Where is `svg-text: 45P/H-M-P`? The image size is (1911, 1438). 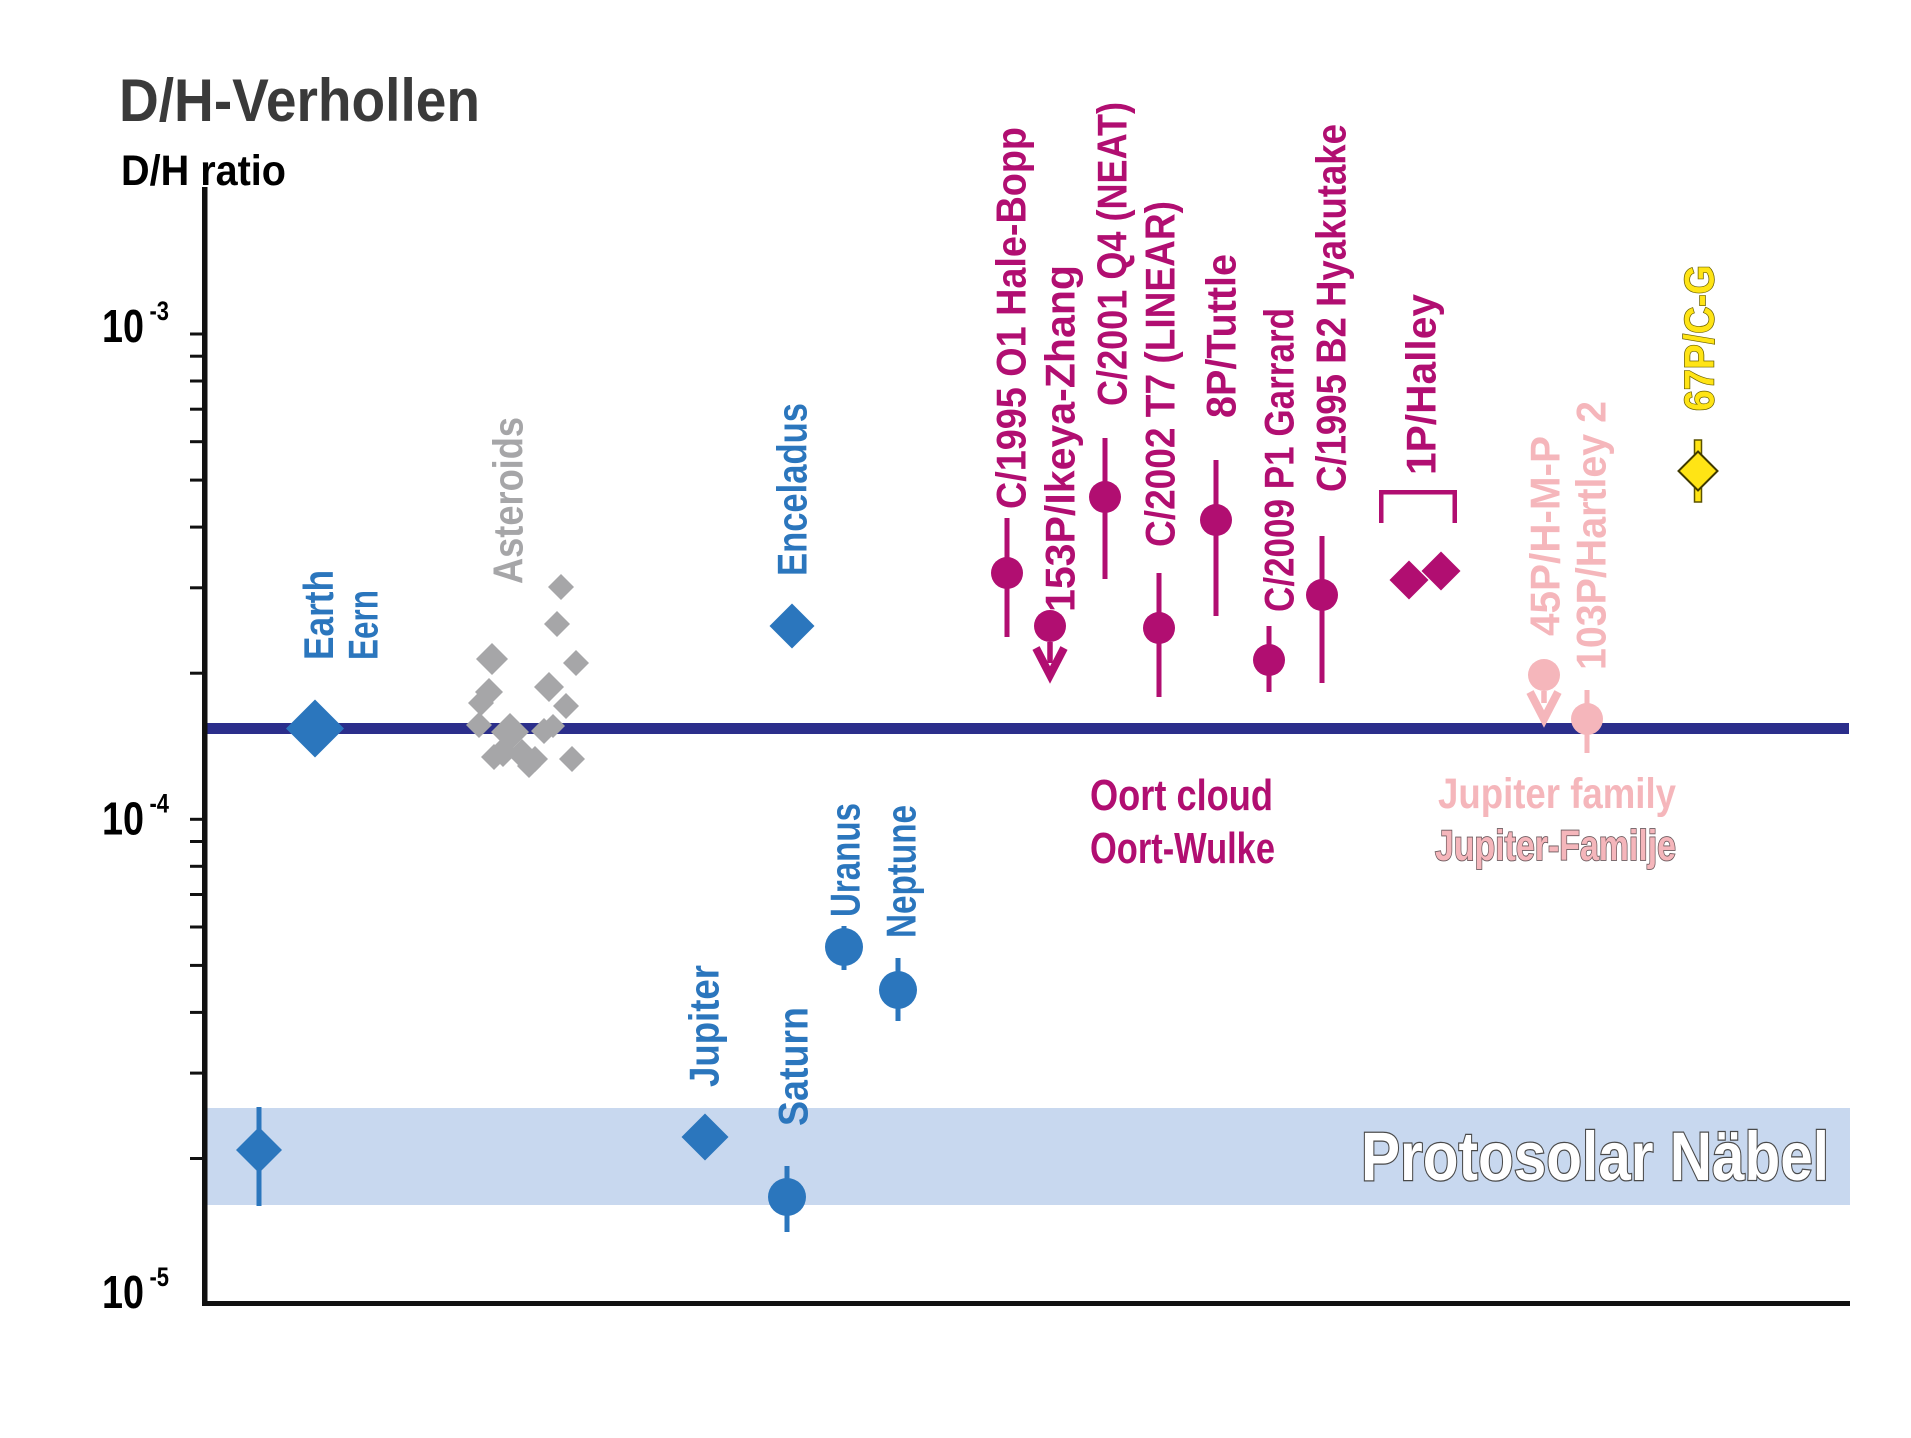 svg-text: 45P/H-M-P is located at coordinates (1545, 536).